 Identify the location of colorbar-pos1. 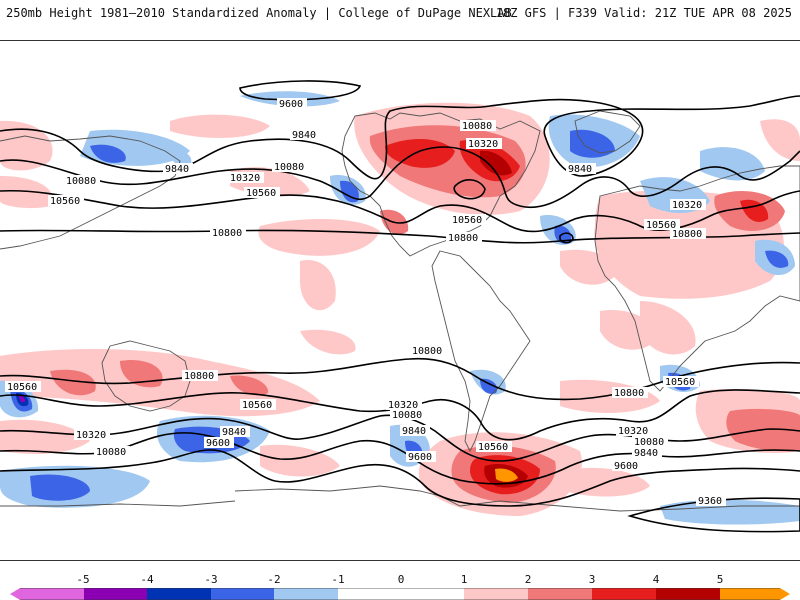
(496, 594).